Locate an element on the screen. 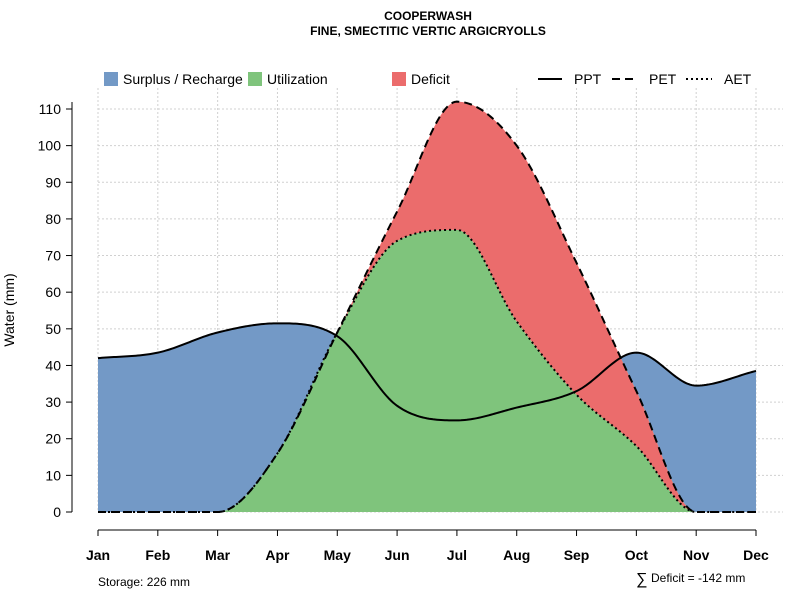 This screenshot has width=800, height=600. legend-label-pet: PET is located at coordinates (663, 79).